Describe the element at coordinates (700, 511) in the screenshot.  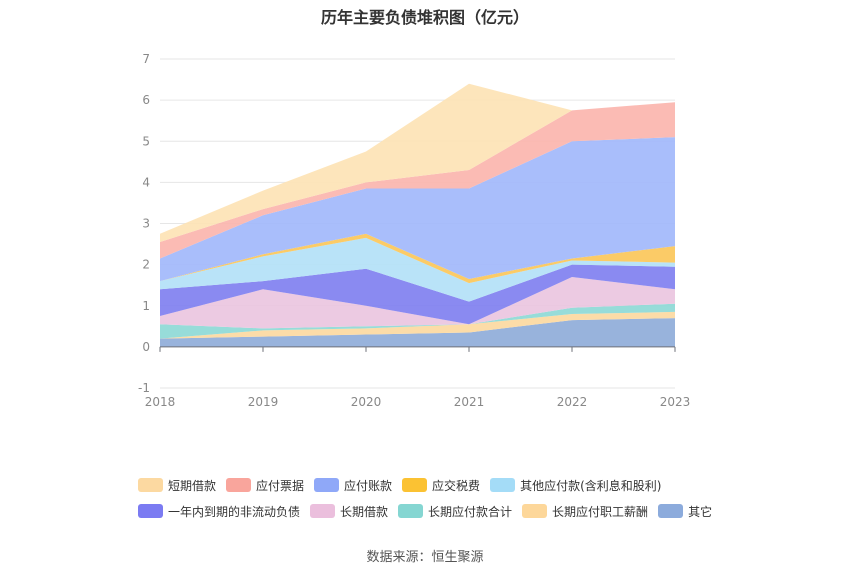
I see `legend-label: 其它` at that location.